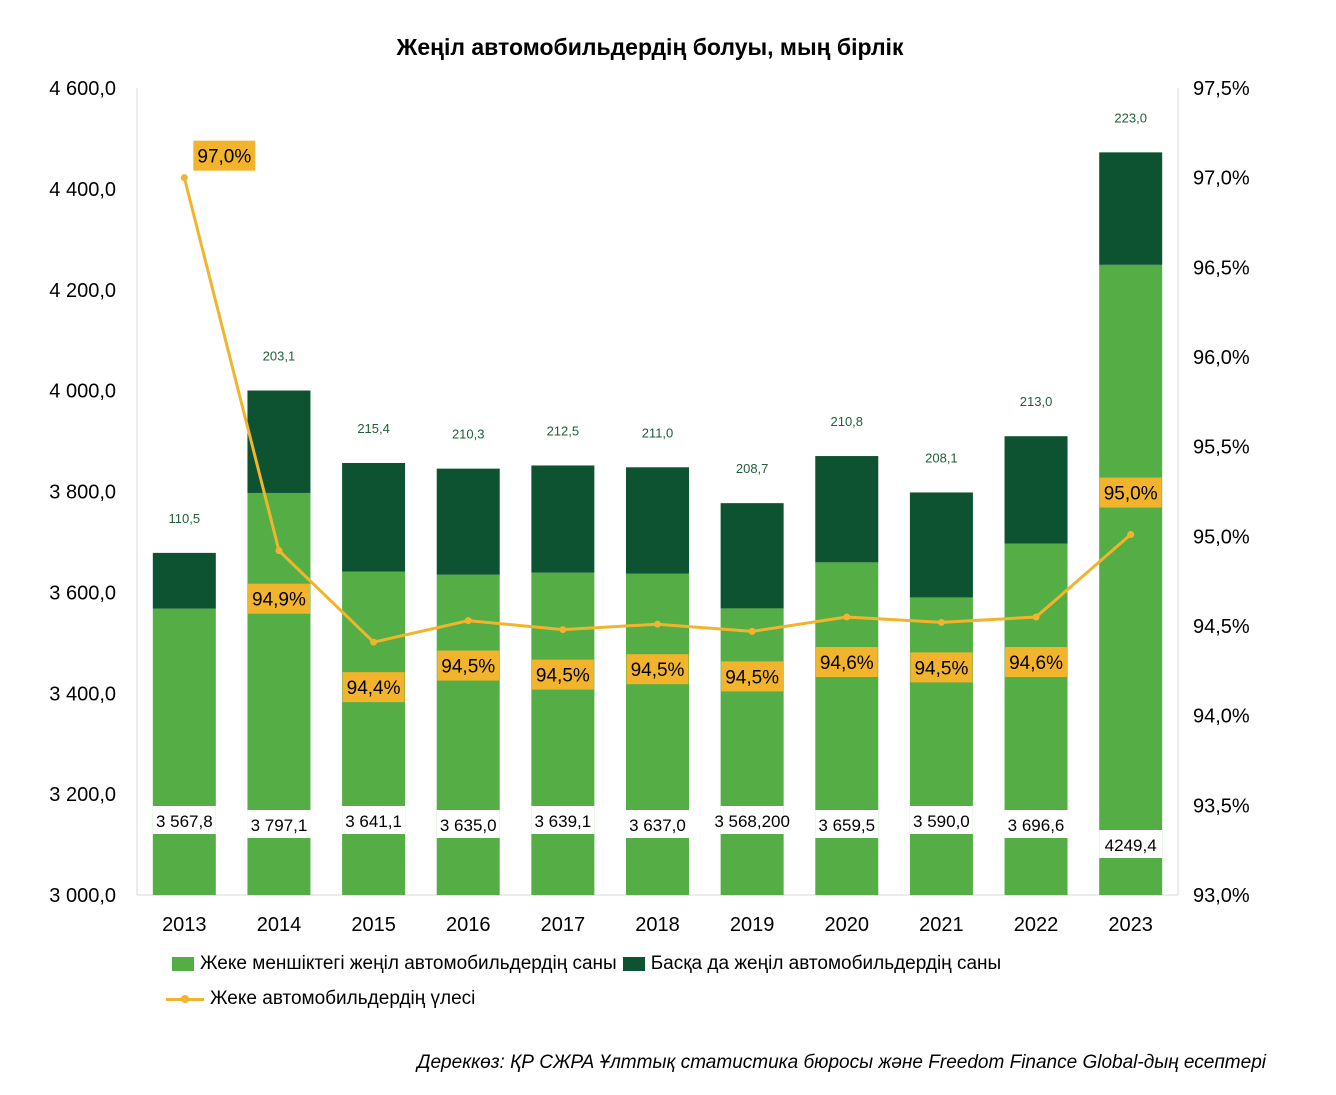  What do you see at coordinates (752, 925) in the screenshot?
I see `x-tick-label: 2019` at bounding box center [752, 925].